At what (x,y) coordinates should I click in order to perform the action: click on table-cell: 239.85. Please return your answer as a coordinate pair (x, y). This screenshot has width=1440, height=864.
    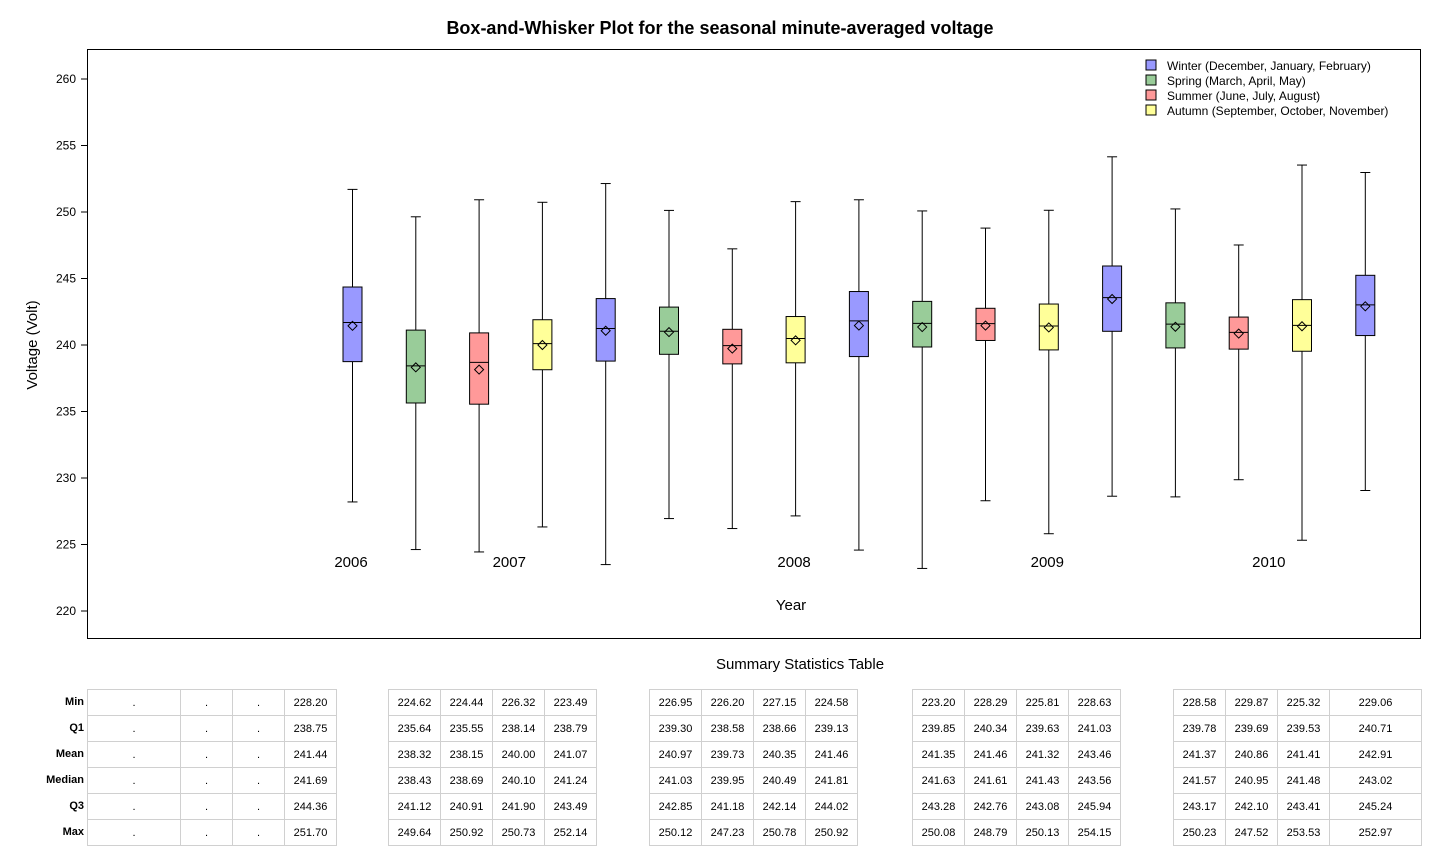
    Looking at the image, I should click on (938, 728).